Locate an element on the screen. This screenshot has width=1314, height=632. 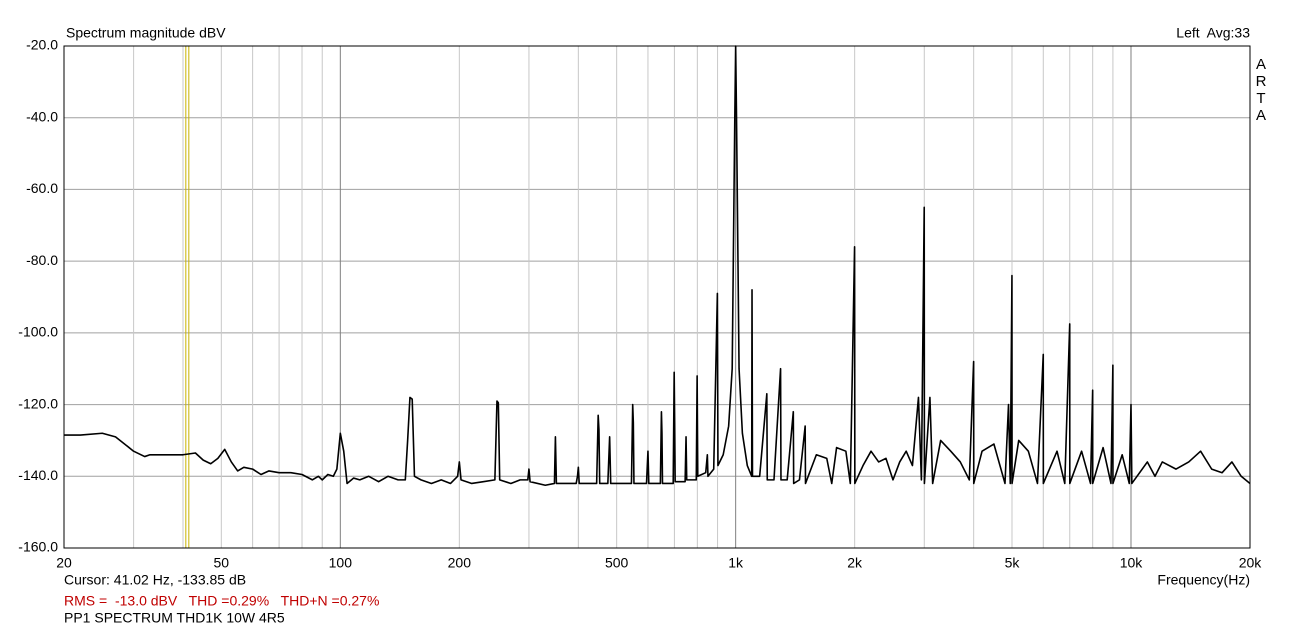
chart-title: Spectrum magnitude dBV is located at coordinates (146, 33).